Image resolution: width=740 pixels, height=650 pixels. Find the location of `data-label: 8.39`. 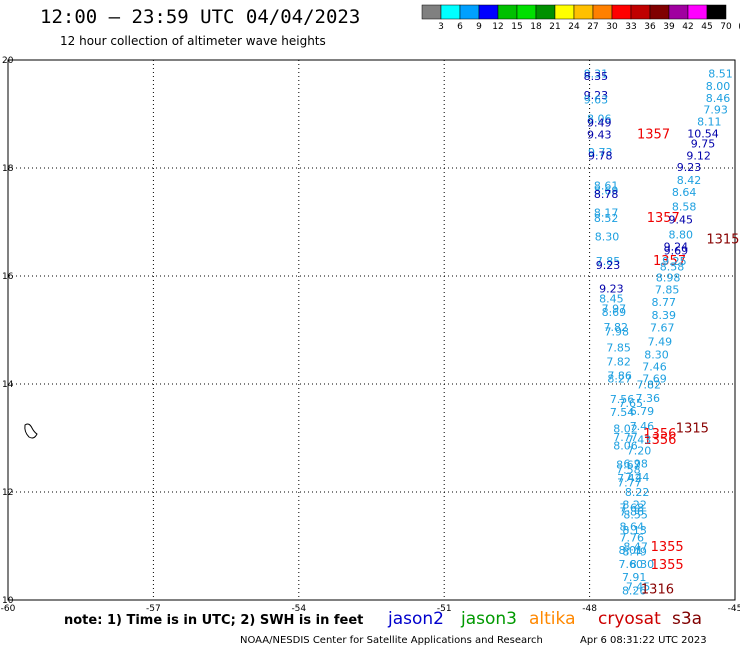

data-label: 8.39 is located at coordinates (664, 315).